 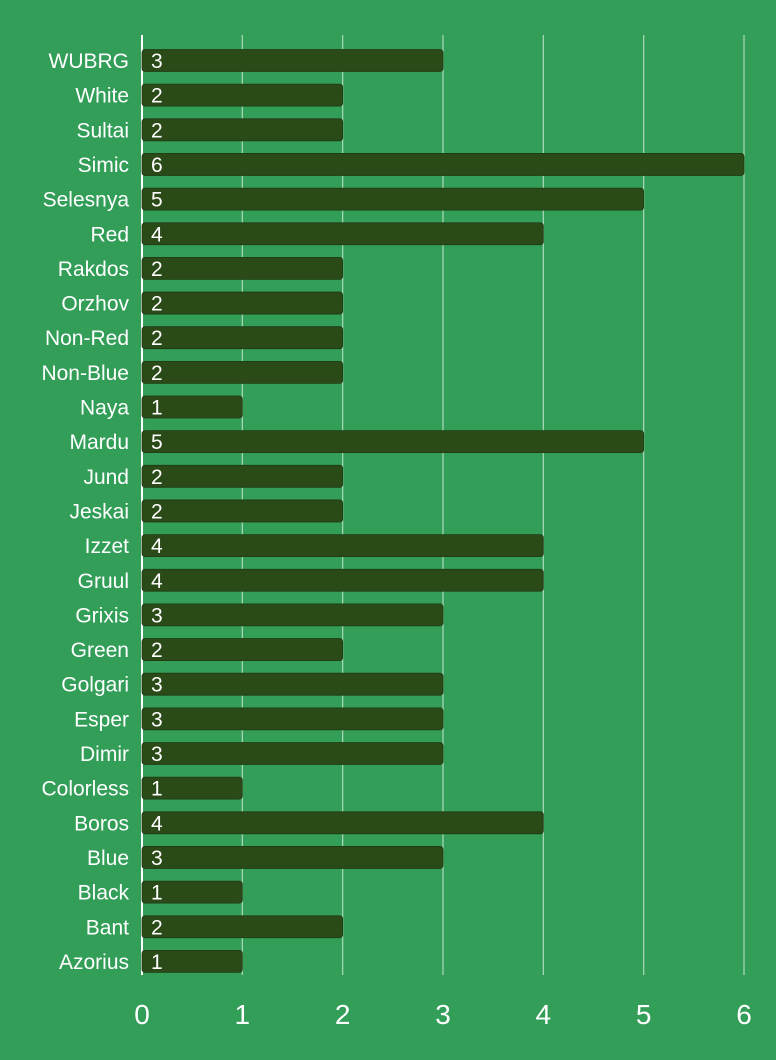 What do you see at coordinates (89, 61) in the screenshot?
I see `category-label-wubrg: WUBRG` at bounding box center [89, 61].